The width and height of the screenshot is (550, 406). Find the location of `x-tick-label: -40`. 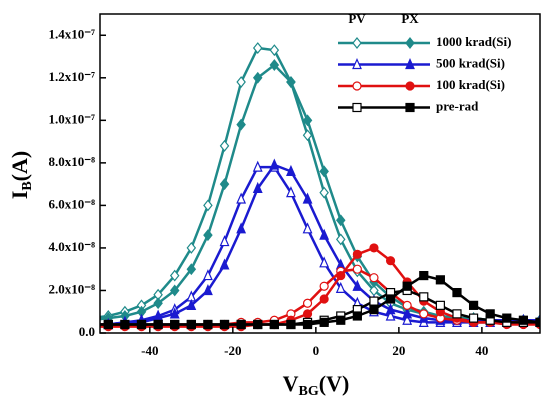

x-tick-label: -40 is located at coordinates (149, 350).